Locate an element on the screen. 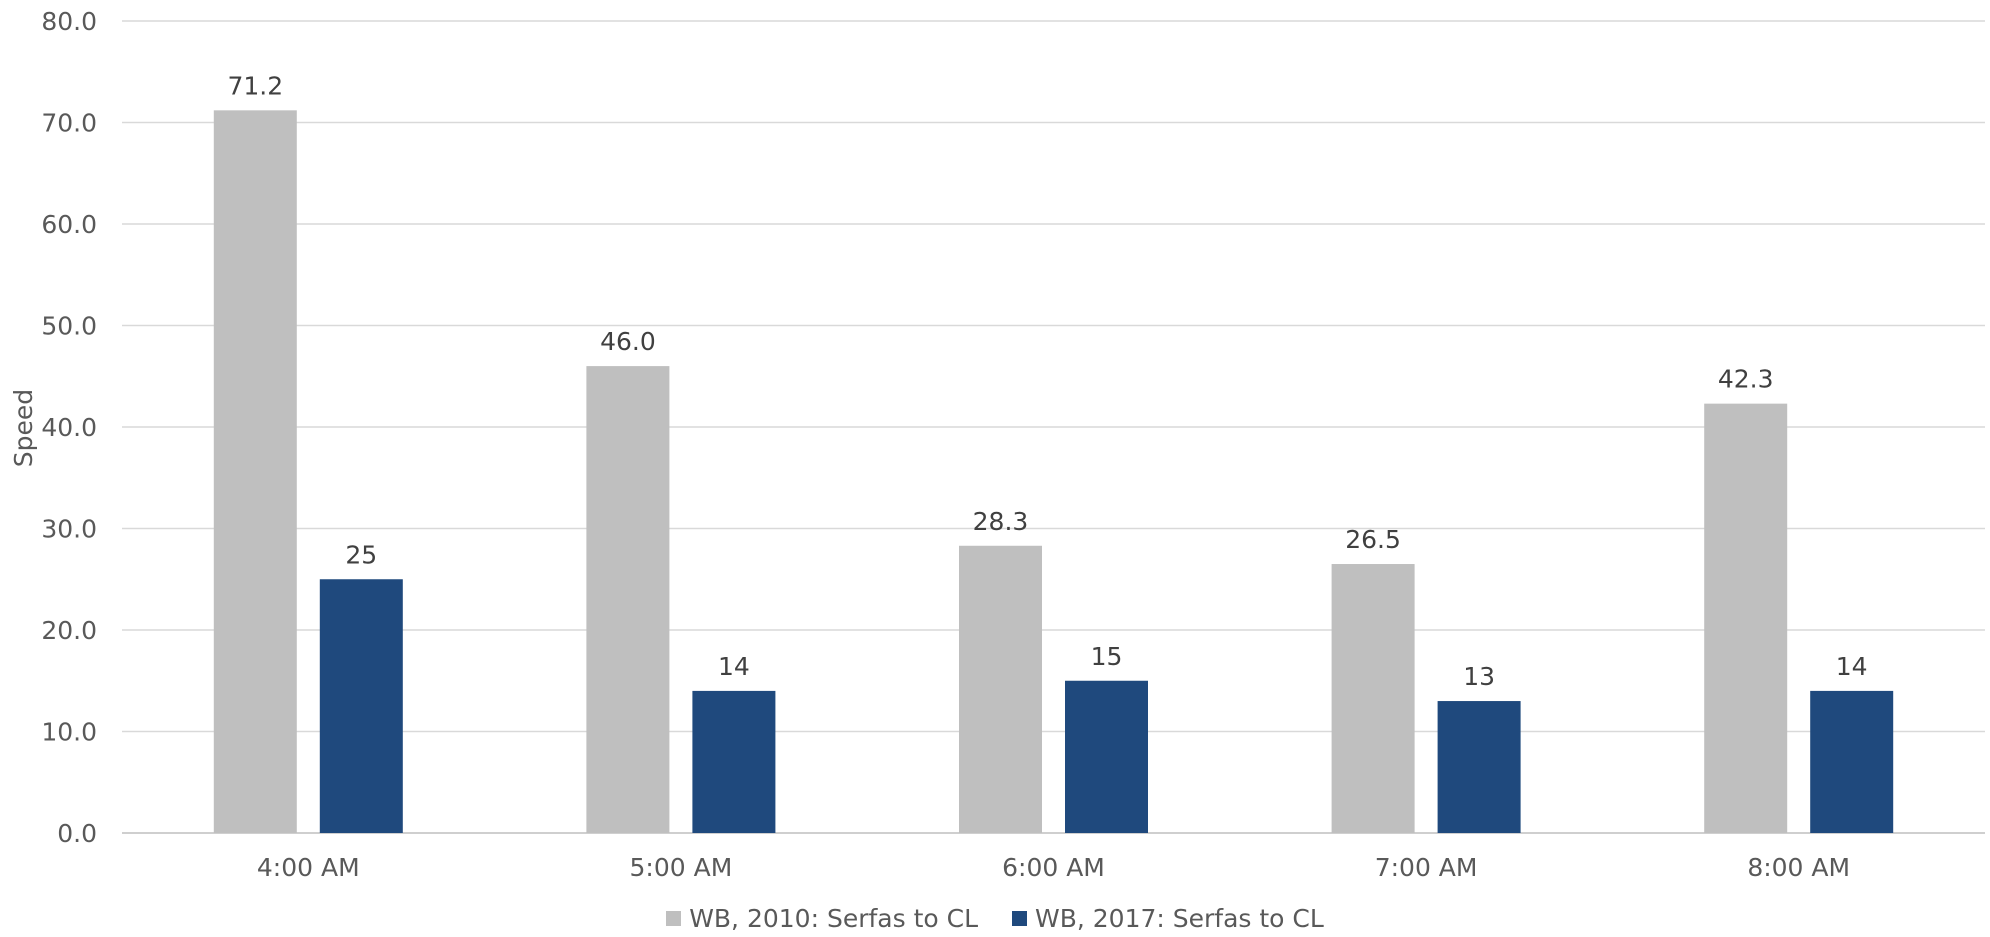  legend-swatch-2010 is located at coordinates (674, 918).